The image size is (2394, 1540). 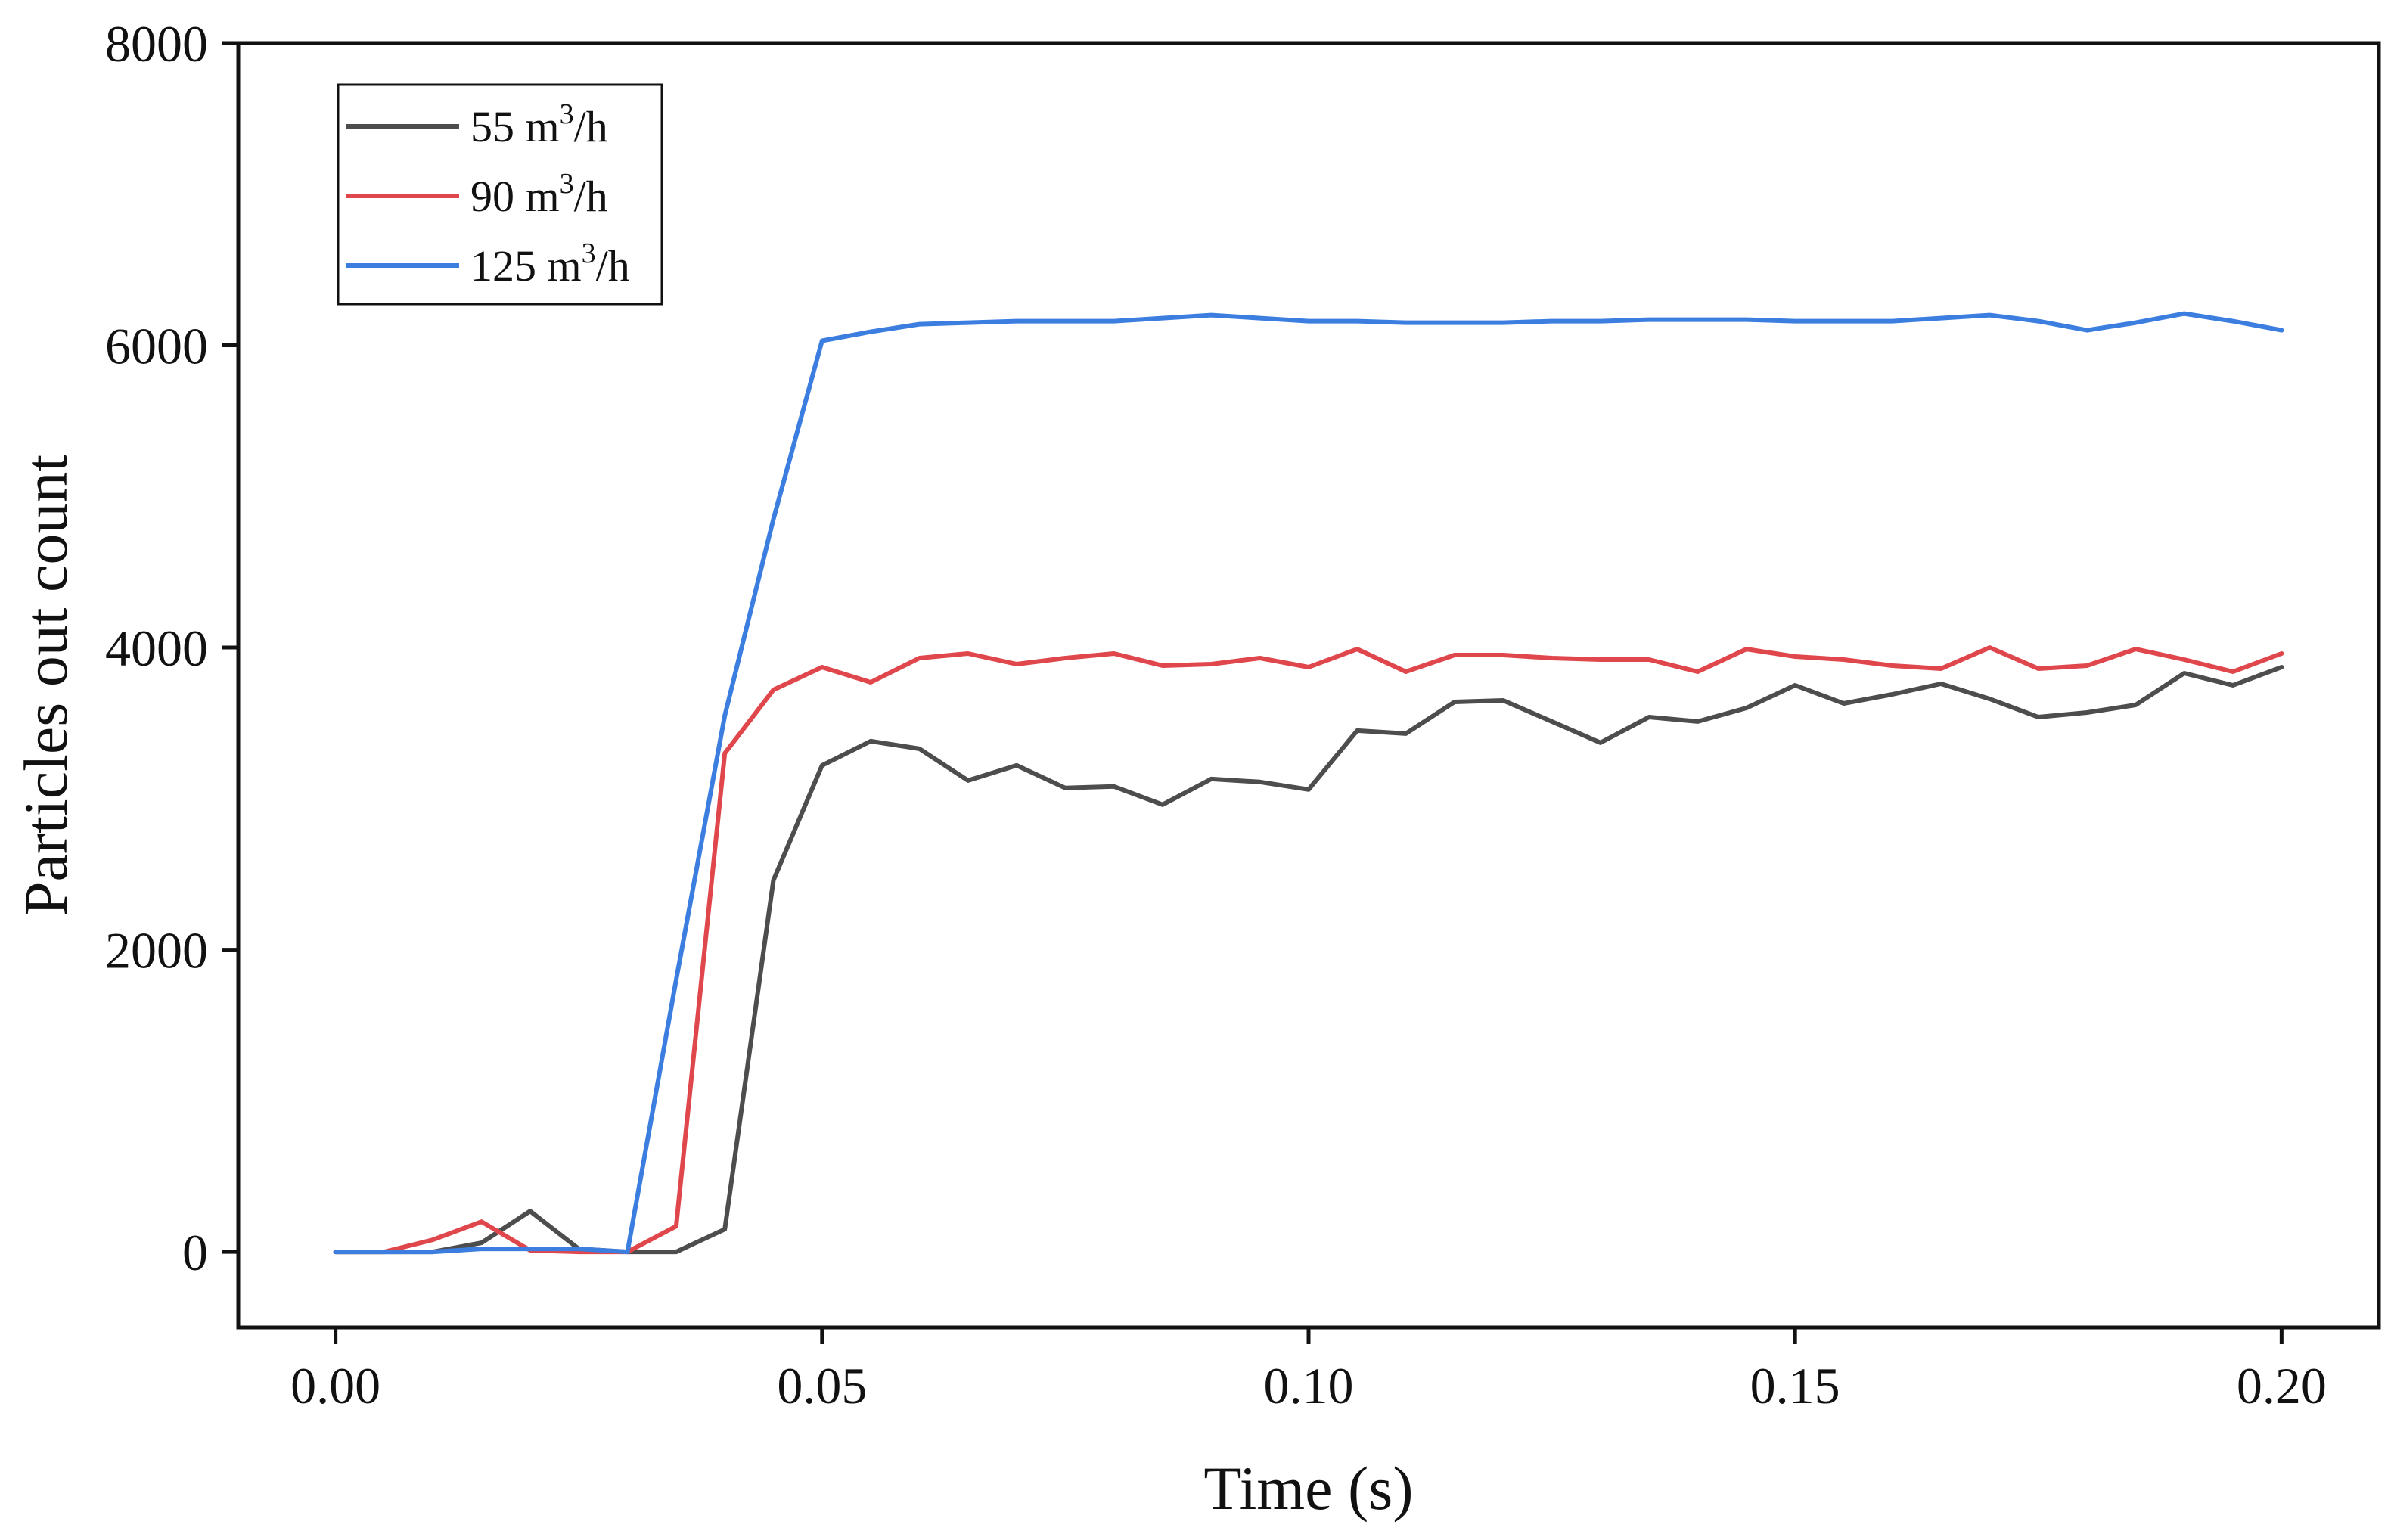 What do you see at coordinates (2282, 1385) in the screenshot?
I see `x-tick-label: 0.20` at bounding box center [2282, 1385].